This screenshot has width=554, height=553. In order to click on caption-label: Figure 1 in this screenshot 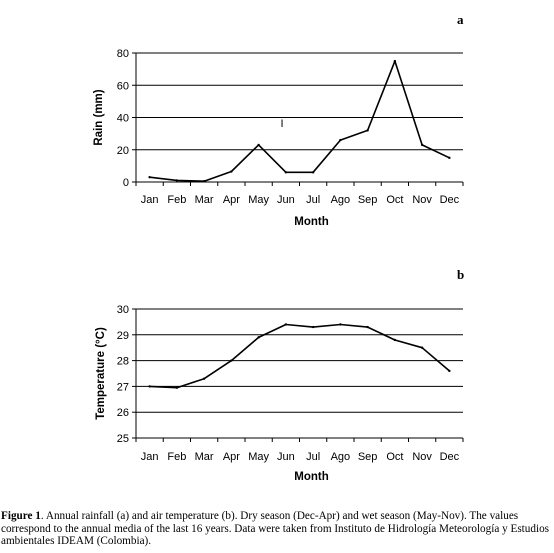, I will do `click(21, 516)`.